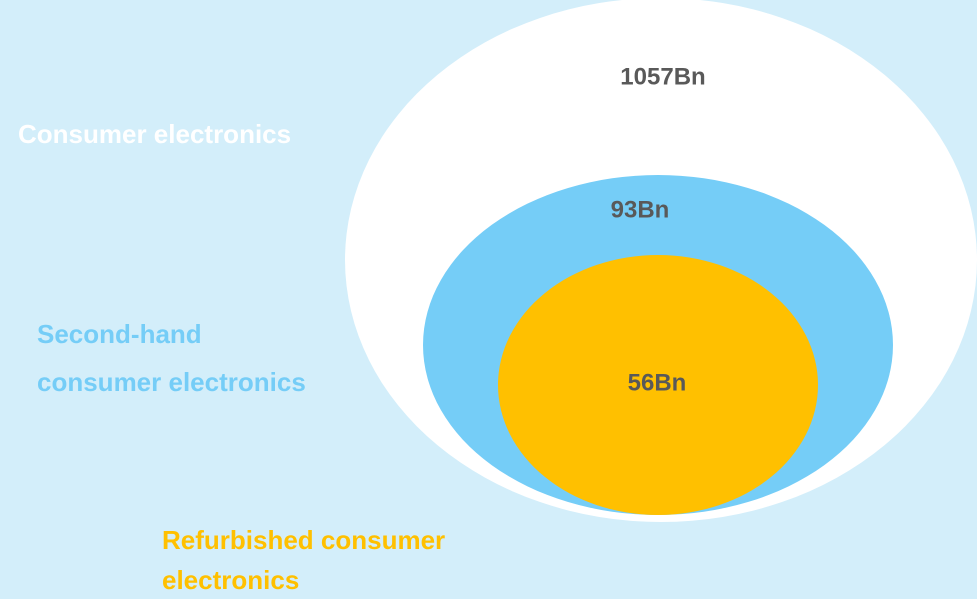 This screenshot has height=599, width=977. Describe the element at coordinates (119, 334) in the screenshot. I see `middle-label: Second-hand` at that location.